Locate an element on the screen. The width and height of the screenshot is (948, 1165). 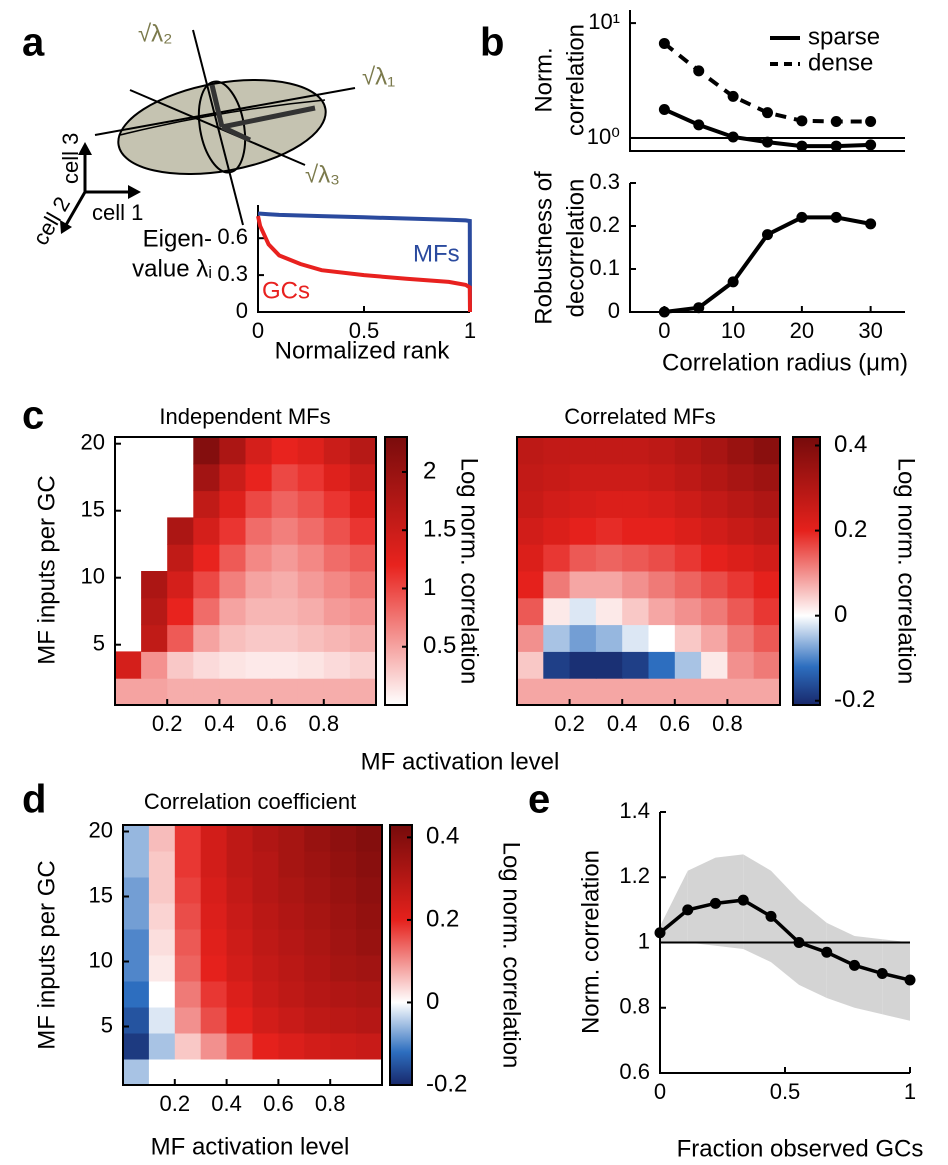
series-label: MFs is located at coordinates (436, 253).